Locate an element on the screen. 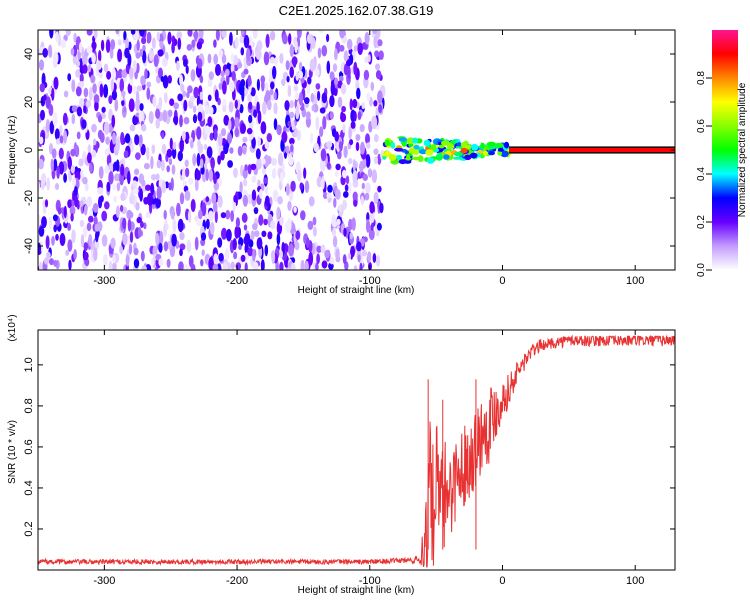 Image resolution: width=750 pixels, height=605 pixels. x-tick-label: -200 is located at coordinates (237, 281).